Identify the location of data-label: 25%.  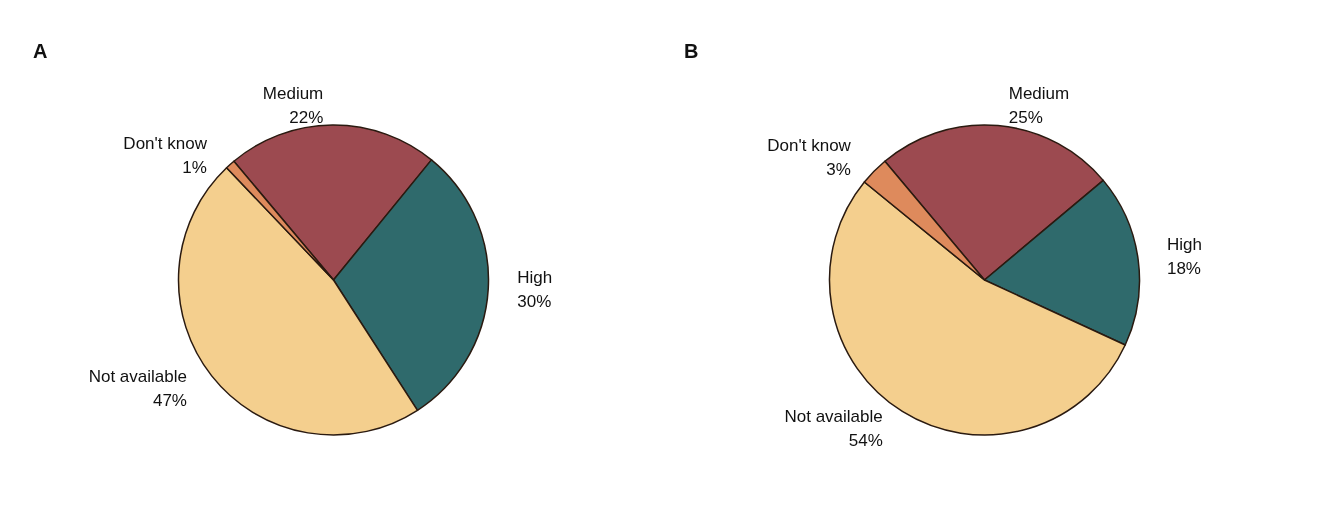
(1025, 118).